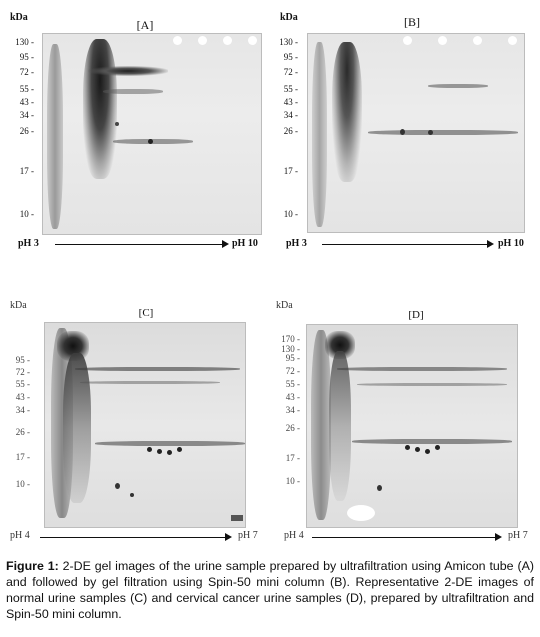 This screenshot has width=540, height=637. What do you see at coordinates (152, 134) in the screenshot?
I see `gel-image-a` at bounding box center [152, 134].